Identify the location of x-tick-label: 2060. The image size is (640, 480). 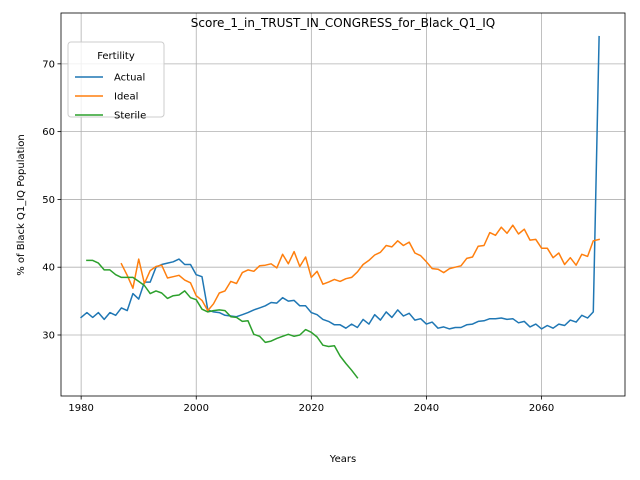
(541, 408).